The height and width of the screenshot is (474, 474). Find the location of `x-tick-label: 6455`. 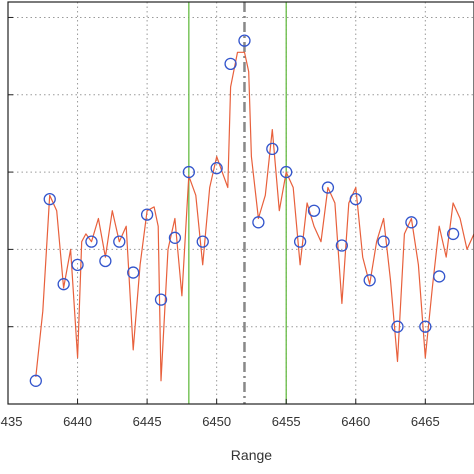

x-tick-label: 6455 is located at coordinates (286, 421).